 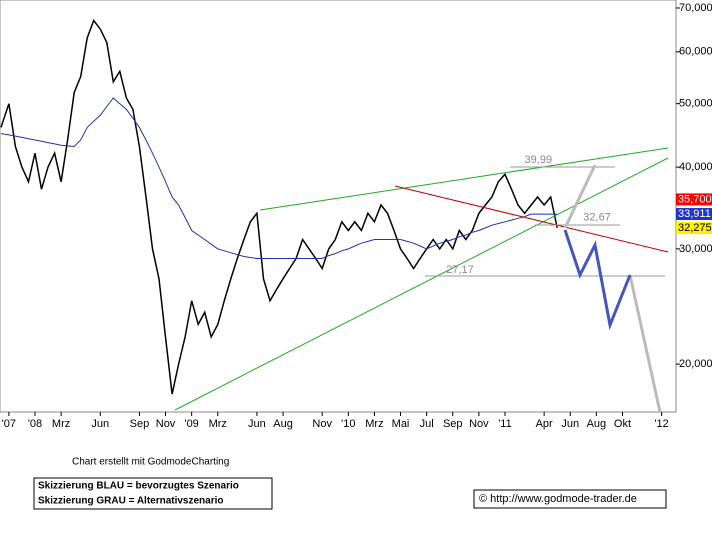 I want to click on y-tick-label: 30,000, so click(x=695, y=249).